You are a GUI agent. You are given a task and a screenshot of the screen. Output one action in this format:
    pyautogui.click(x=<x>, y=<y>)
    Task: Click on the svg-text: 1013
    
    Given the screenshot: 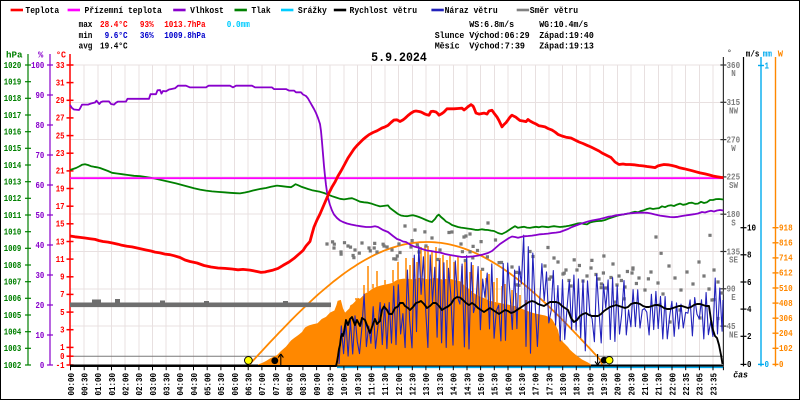 What is the action you would take?
    pyautogui.click(x=13, y=183)
    